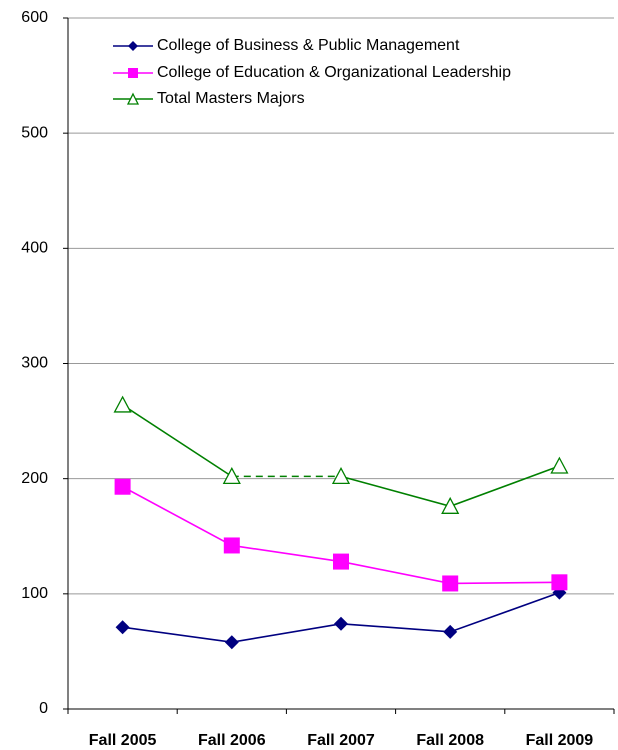  What do you see at coordinates (34, 248) in the screenshot?
I see `y-tick-label: 400` at bounding box center [34, 248].